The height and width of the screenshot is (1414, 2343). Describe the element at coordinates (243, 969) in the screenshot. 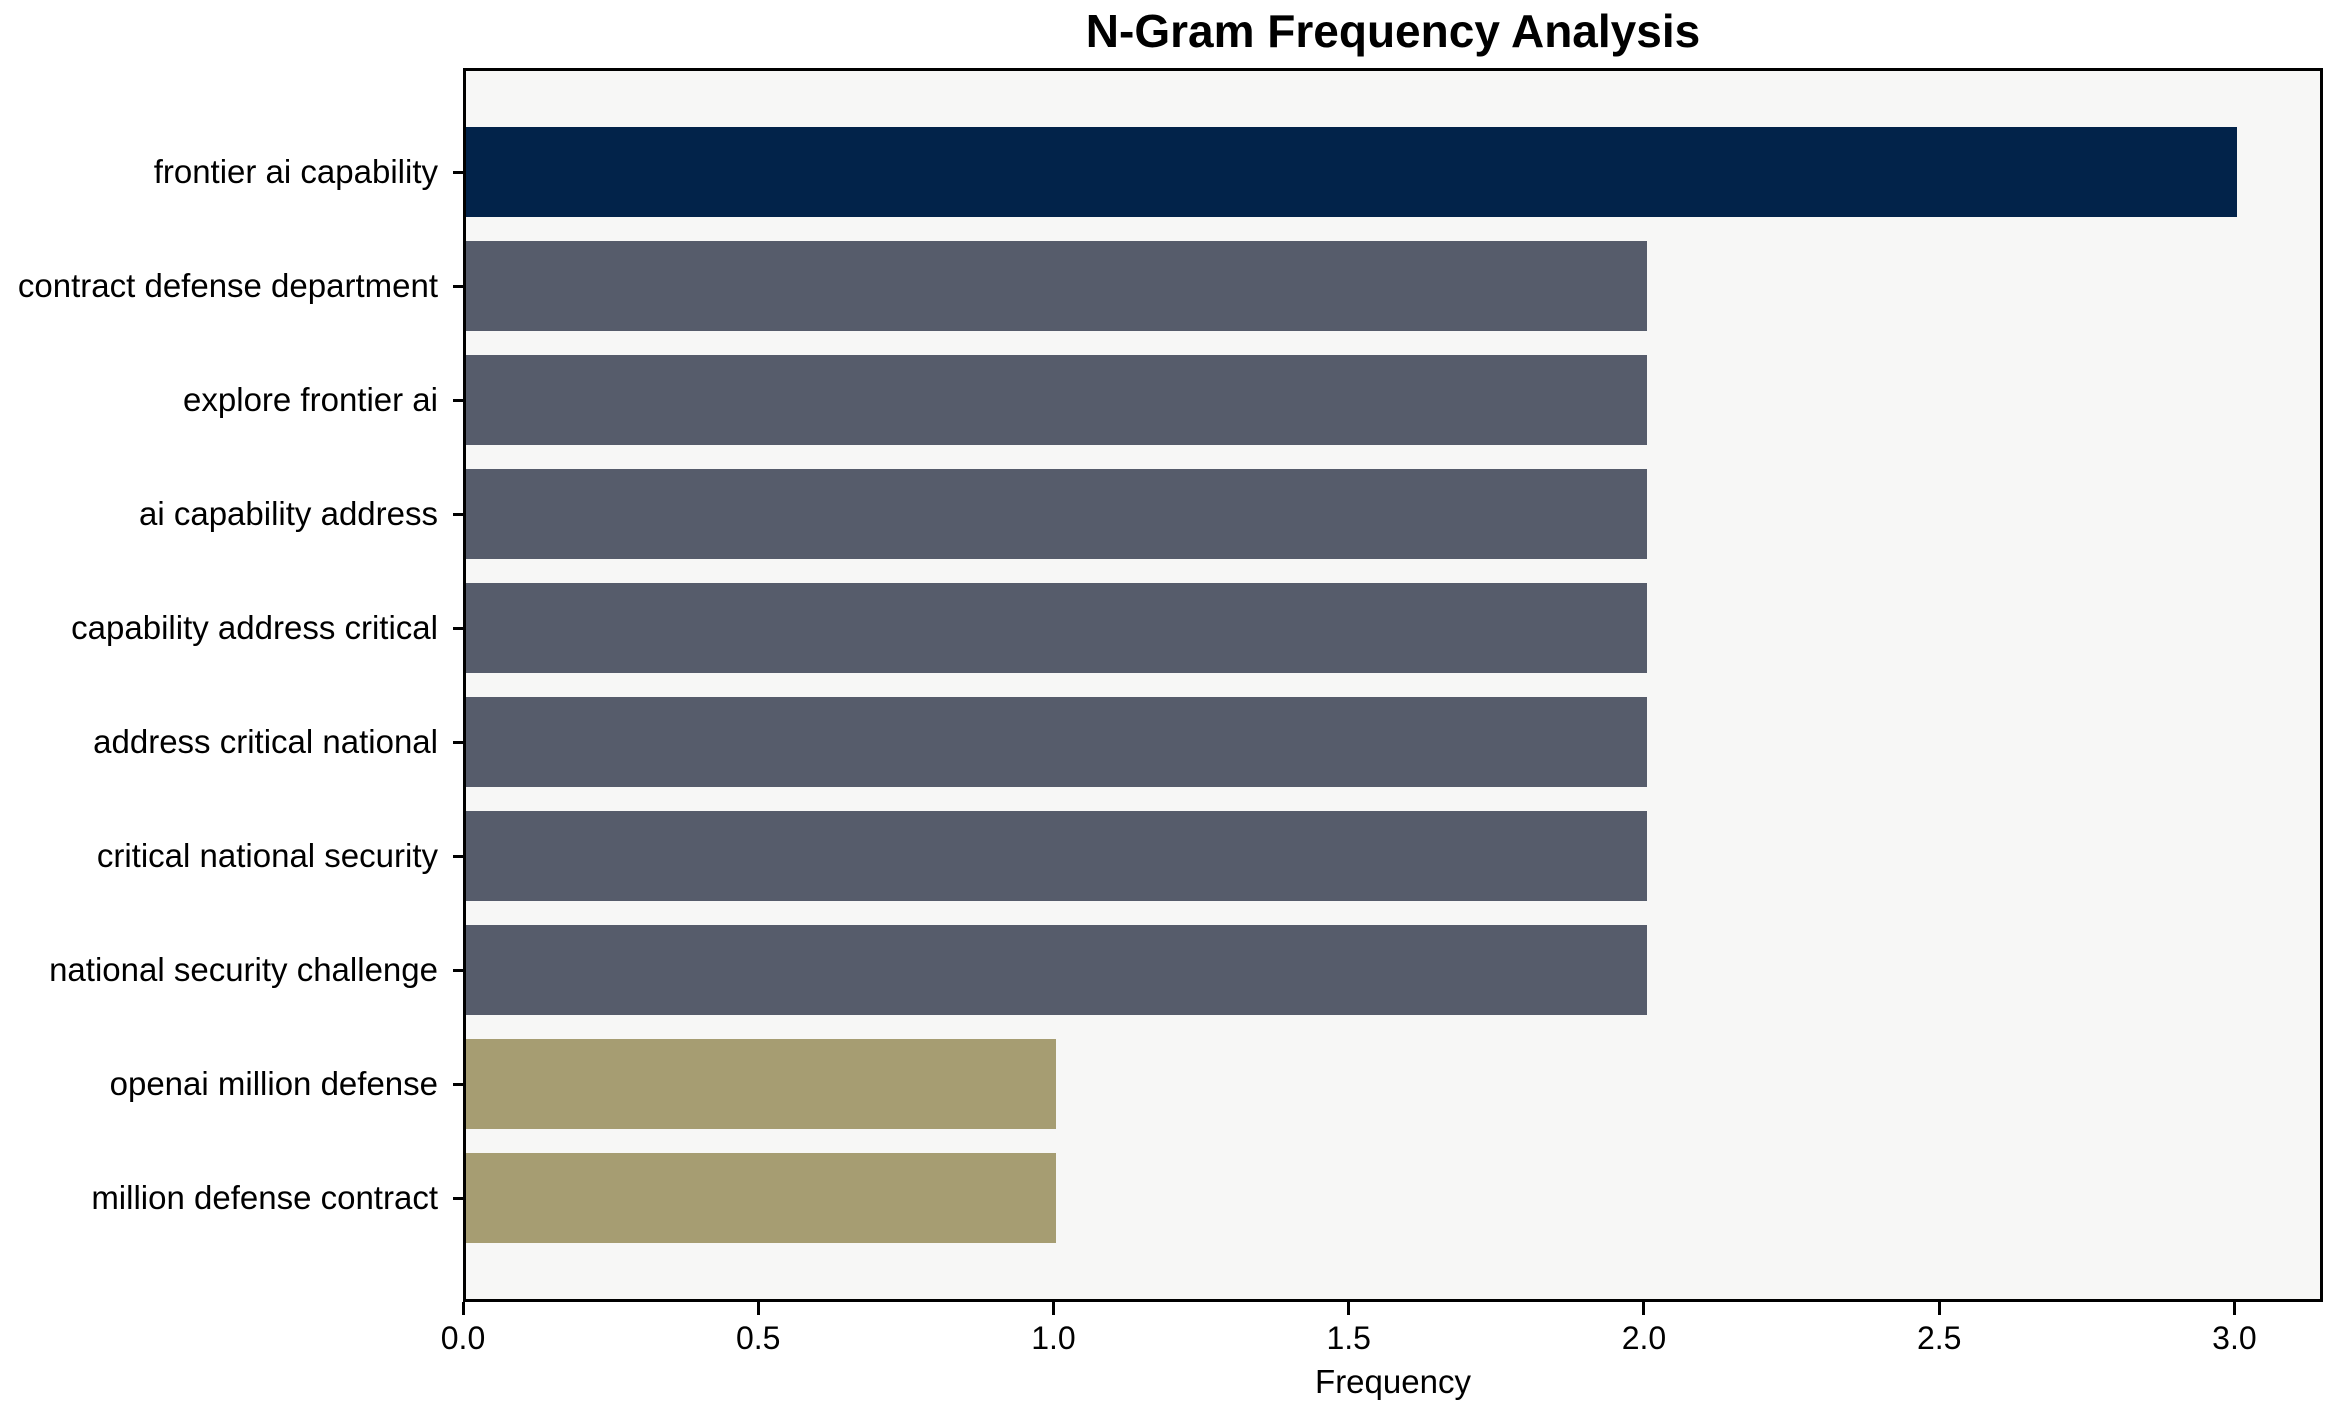

I see `y-tick-label: national security challenge` at that location.